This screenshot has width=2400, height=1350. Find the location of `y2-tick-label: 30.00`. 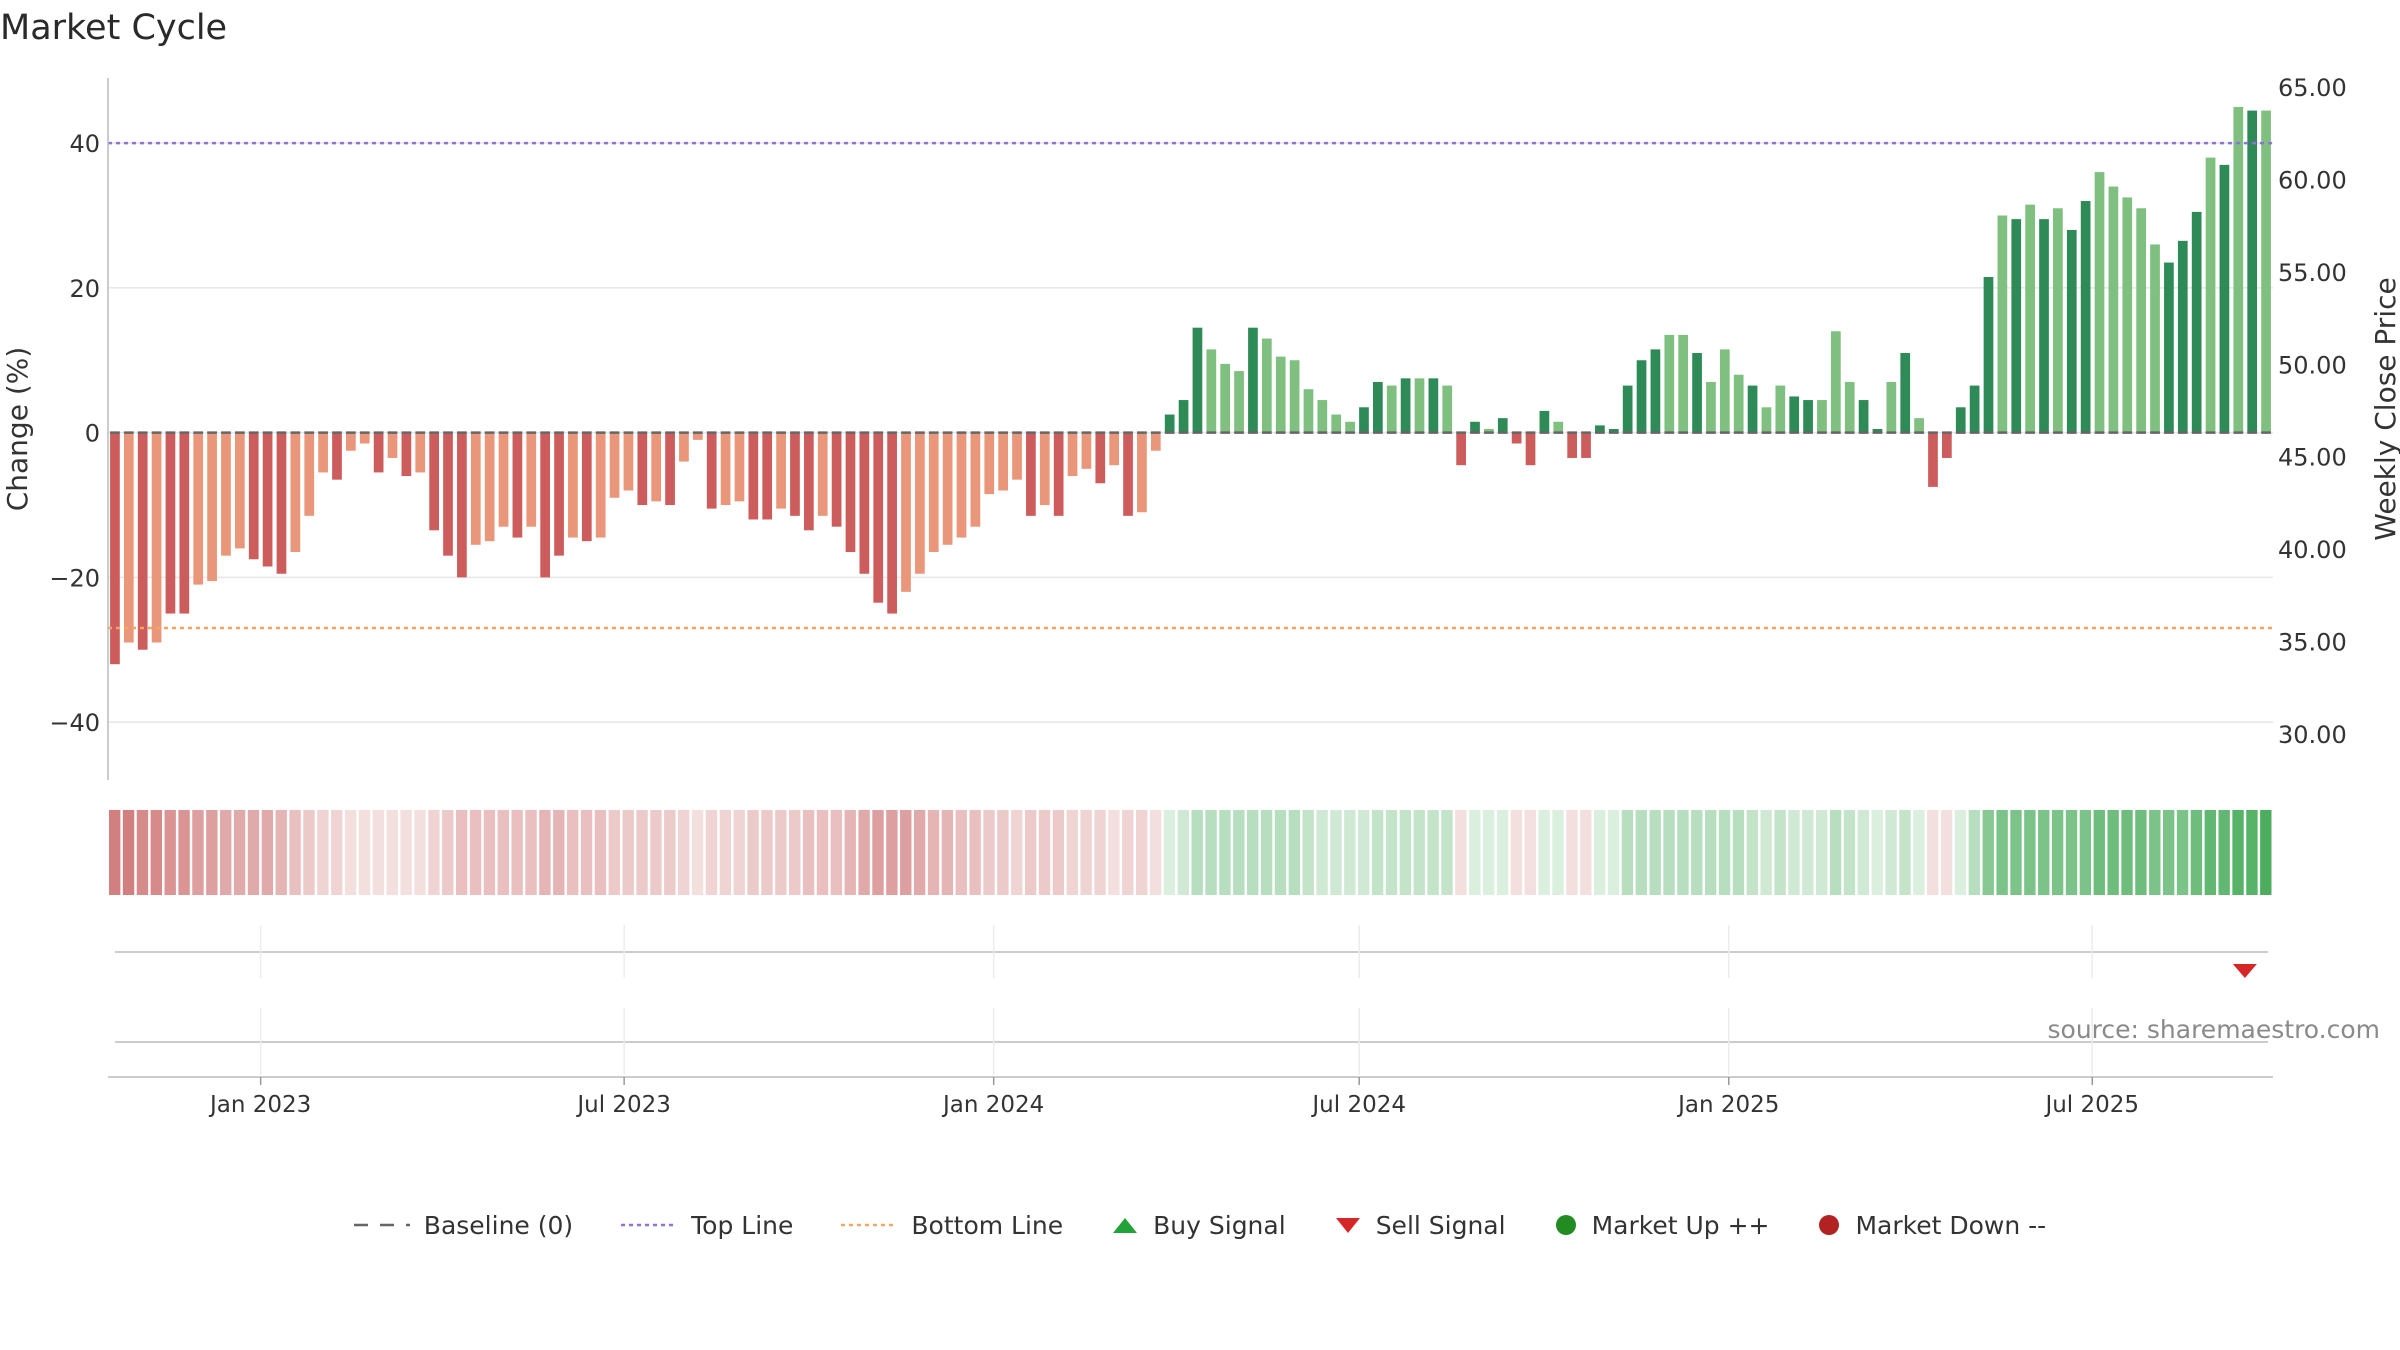

y2-tick-label: 30.00 is located at coordinates (2312, 735).